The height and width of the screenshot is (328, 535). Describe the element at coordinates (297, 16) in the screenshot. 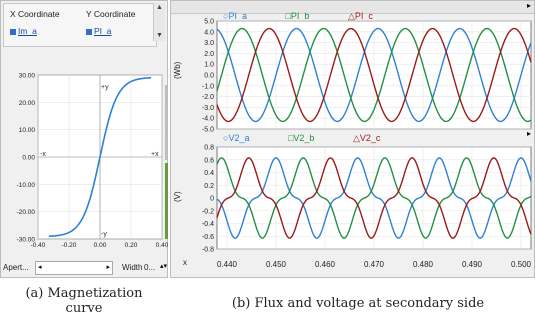

I see `legend-pib: □PI_b` at that location.